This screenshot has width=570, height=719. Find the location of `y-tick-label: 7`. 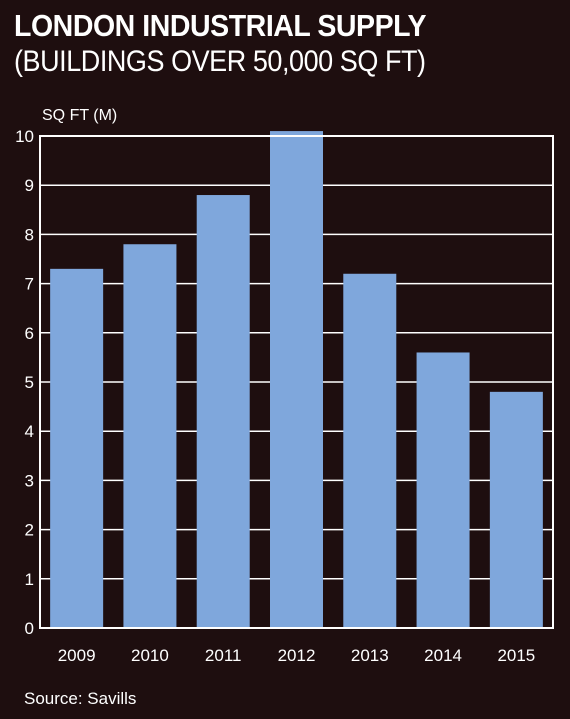

y-tick-label: 7 is located at coordinates (29, 284).